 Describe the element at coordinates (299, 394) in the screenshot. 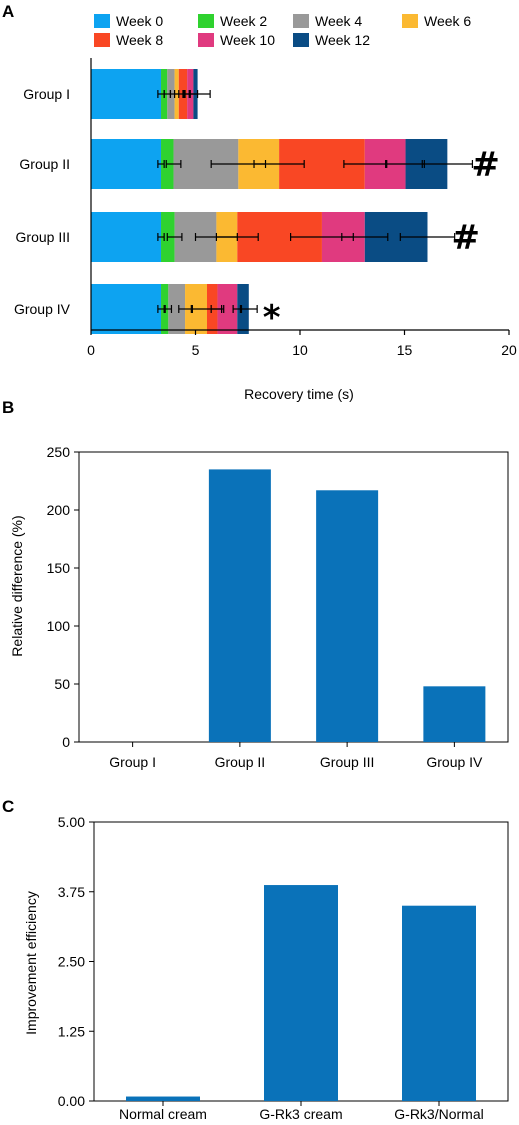

I see `panel-a-x-axis-title: Recovery time (s)` at that location.